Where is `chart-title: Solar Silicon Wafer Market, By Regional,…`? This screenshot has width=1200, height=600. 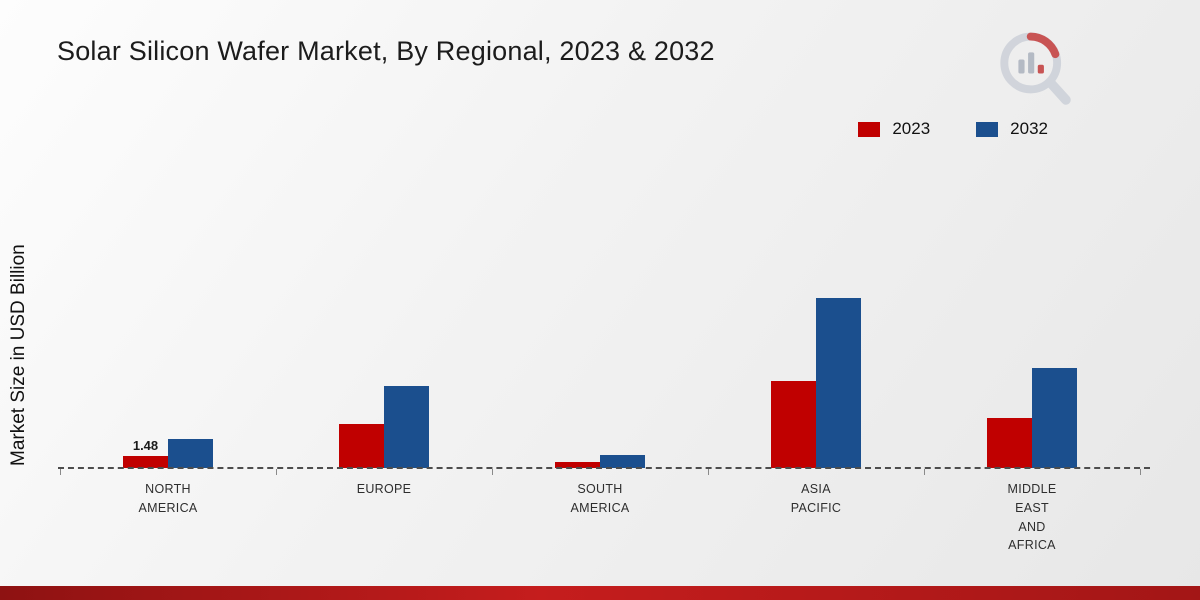
chart-title: Solar Silicon Wafer Market, By Regional,… is located at coordinates (386, 51).